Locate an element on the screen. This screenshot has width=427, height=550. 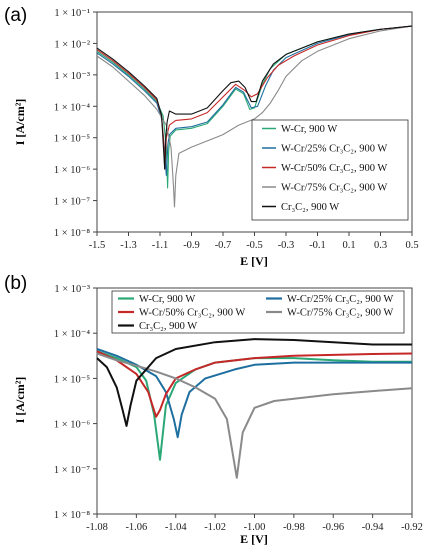
panel-a-y-tick-label: 1 × 10⁻⁸ is located at coordinates (72, 233).